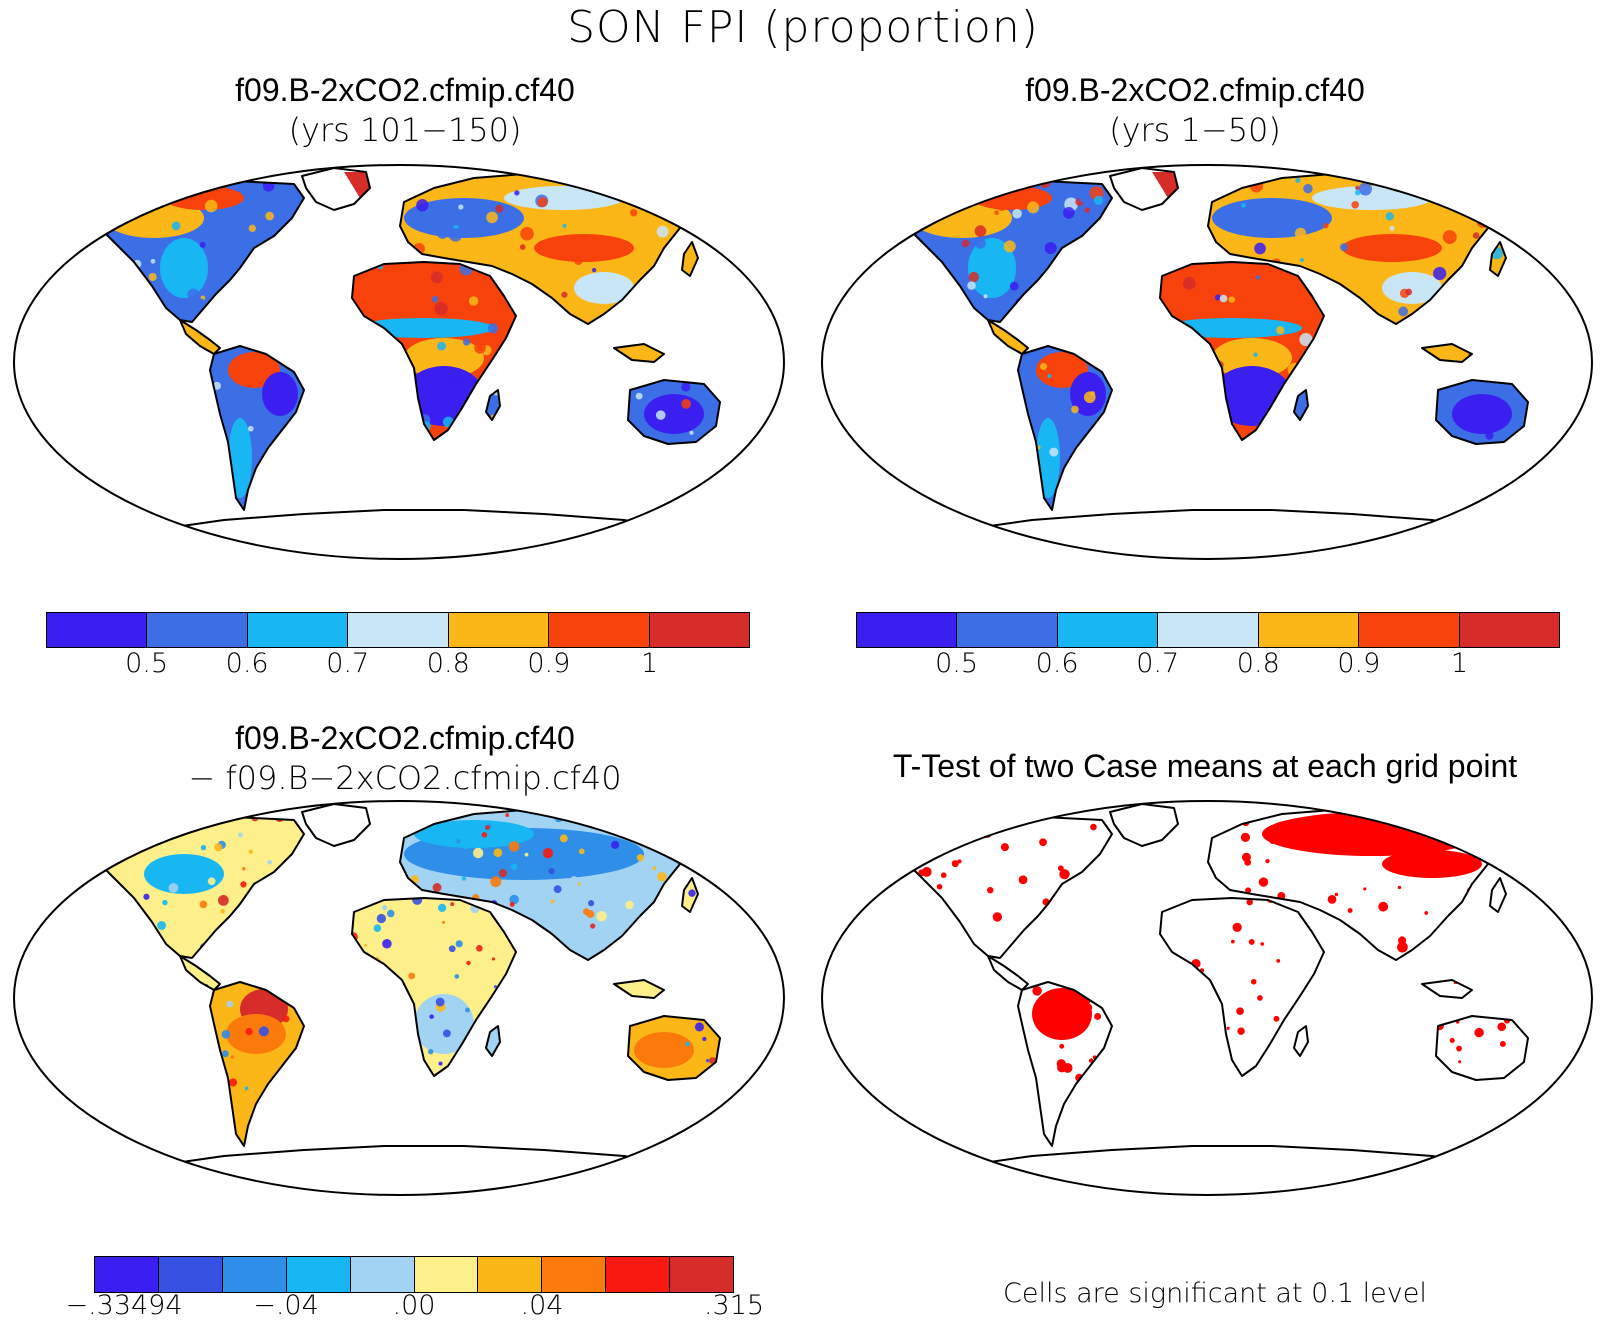  What do you see at coordinates (1207, 362) in the screenshot?
I see `globe-outline` at bounding box center [1207, 362].